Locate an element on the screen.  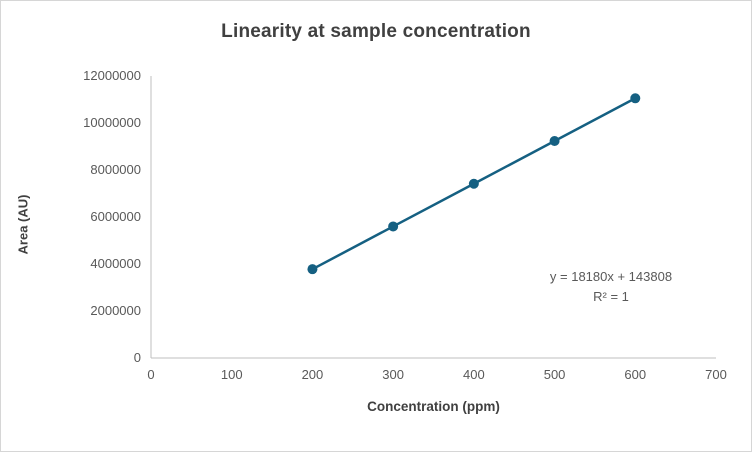
y-tick-label: 6000000 is located at coordinates (115, 216).